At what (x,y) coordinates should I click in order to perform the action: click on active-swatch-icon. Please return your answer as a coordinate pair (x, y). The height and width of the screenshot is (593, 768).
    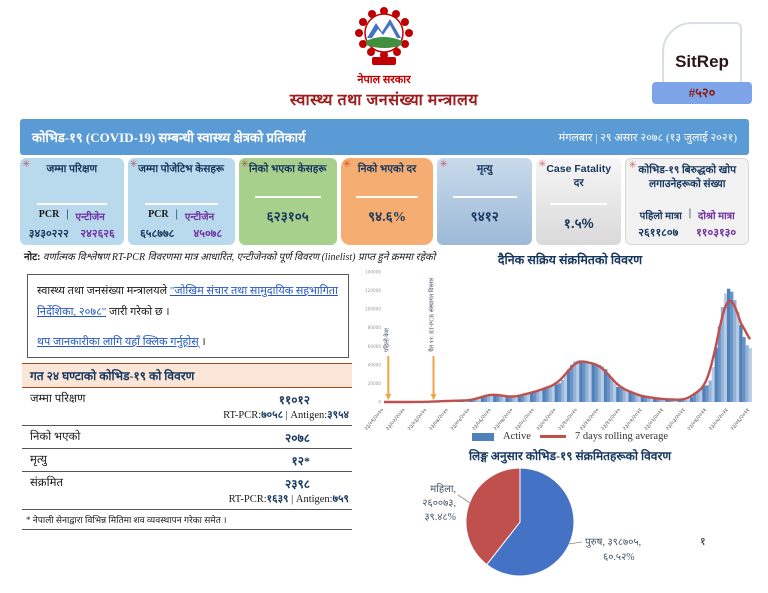
    Looking at the image, I should click on (482, 436).